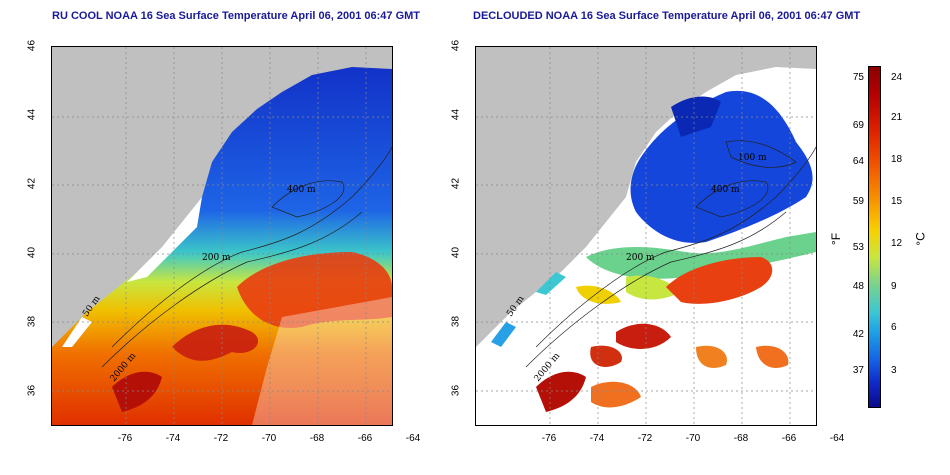  I want to click on celsius-tick: 6, so click(894, 327).